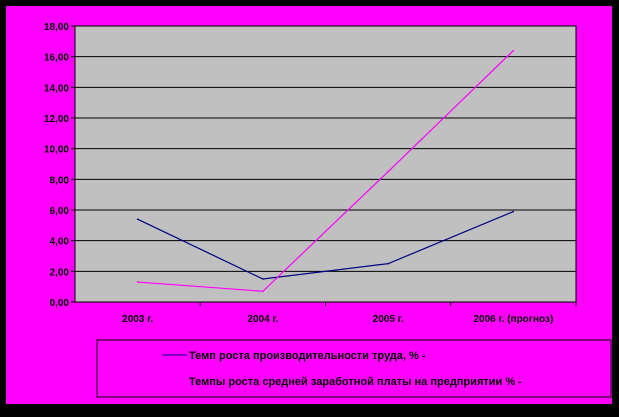  Describe the element at coordinates (60, 272) in the screenshot. I see `y-tick-label: 2,00` at that location.